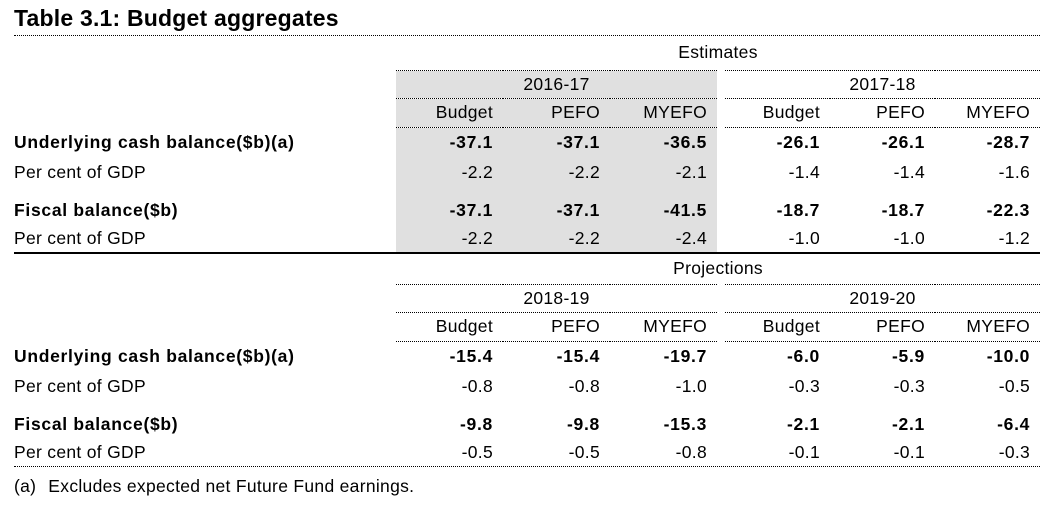 This screenshot has width=1059, height=509. What do you see at coordinates (1014, 171) in the screenshot?
I see `value-cell: -1.6` at bounding box center [1014, 171].